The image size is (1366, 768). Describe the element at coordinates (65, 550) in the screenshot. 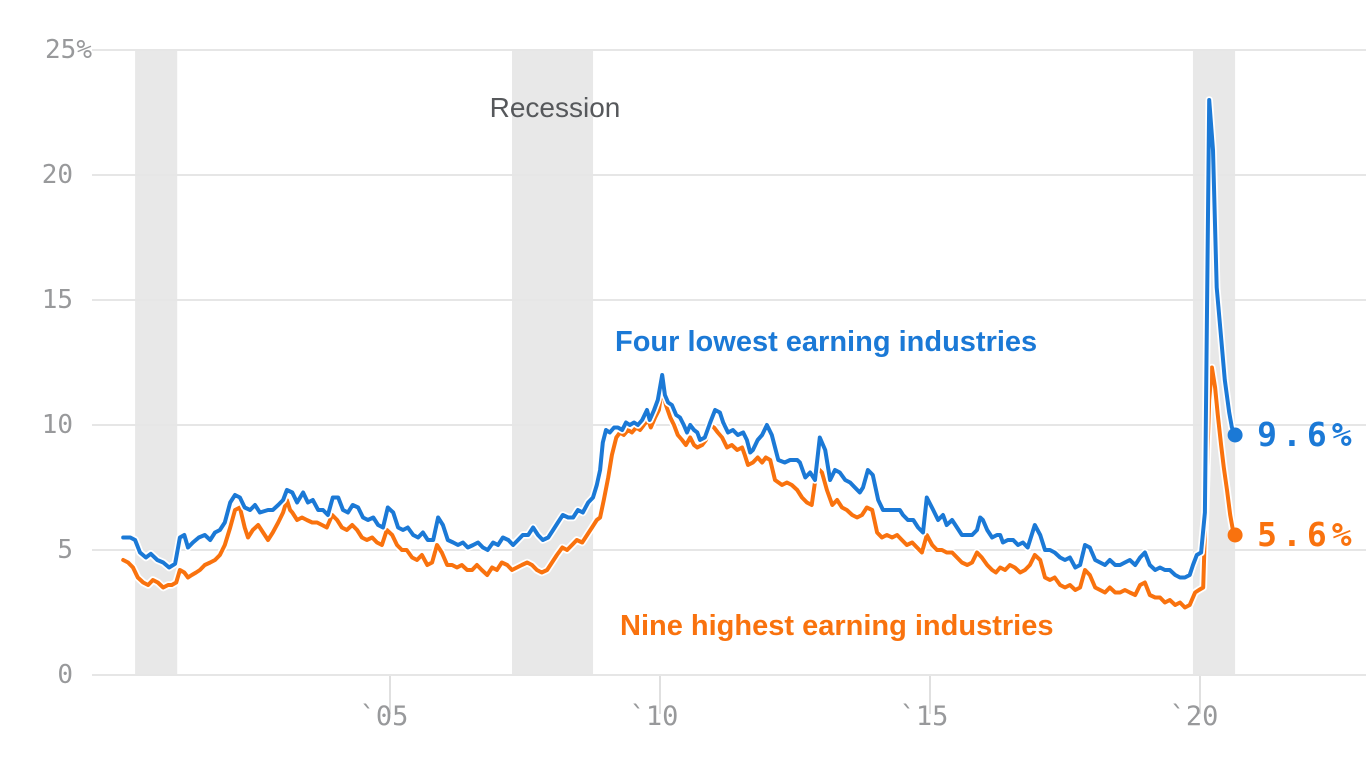

I see `y-axis-label: 5` at that location.